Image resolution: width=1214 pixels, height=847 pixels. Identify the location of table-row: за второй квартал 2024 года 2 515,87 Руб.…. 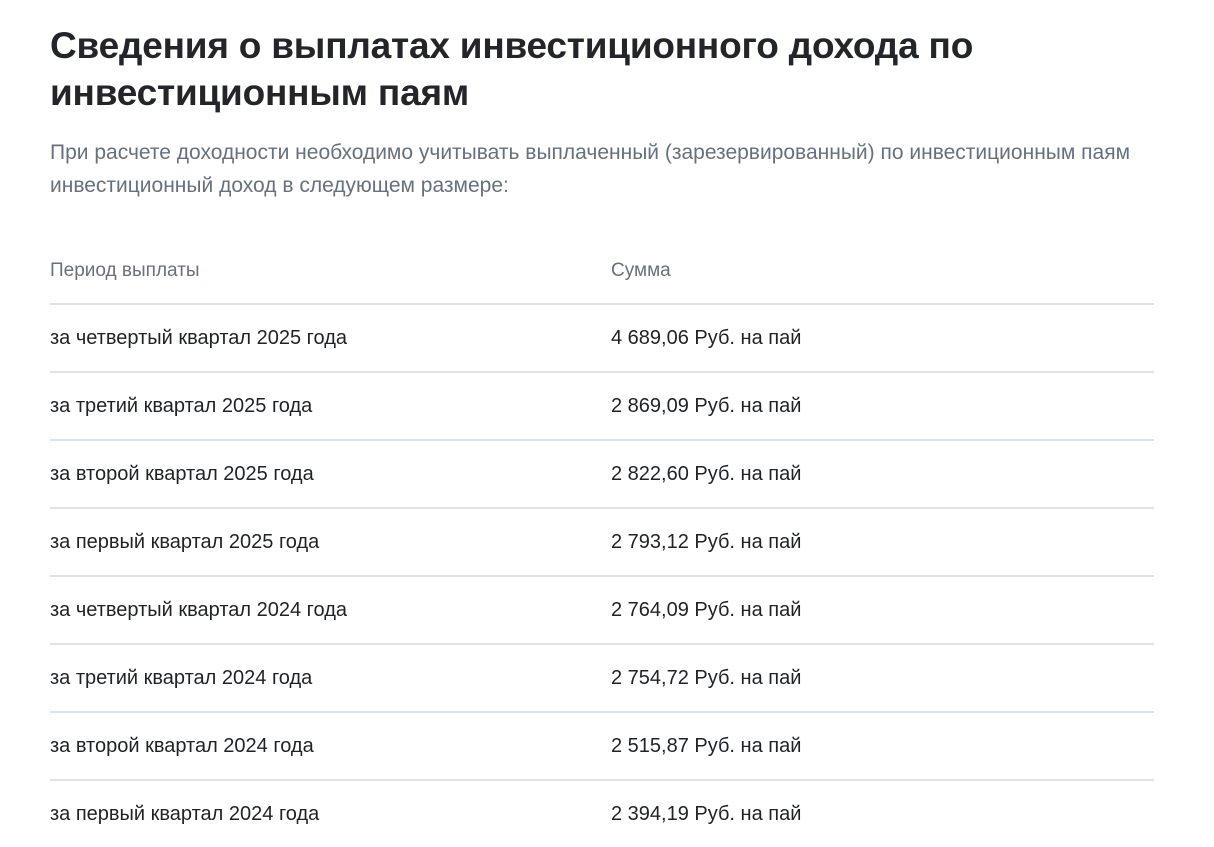
(602, 746).